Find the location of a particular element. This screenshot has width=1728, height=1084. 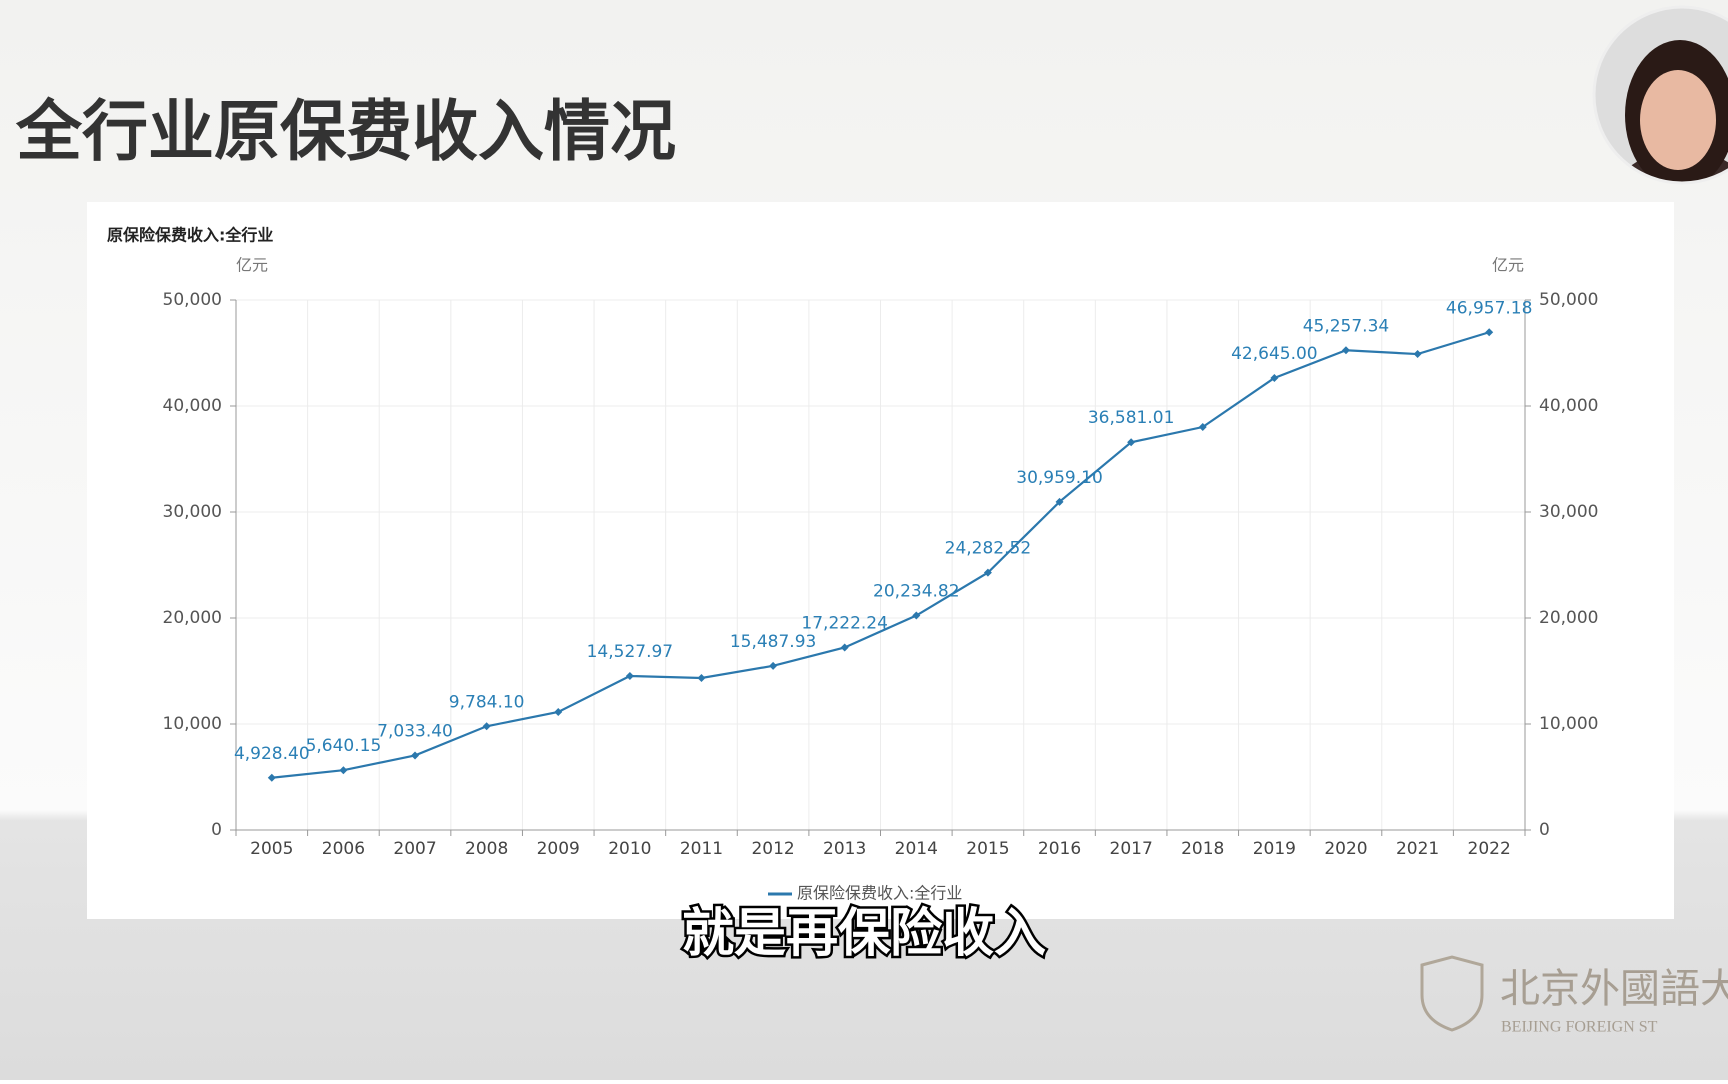

logo-emblem is located at coordinates (1452, 993).